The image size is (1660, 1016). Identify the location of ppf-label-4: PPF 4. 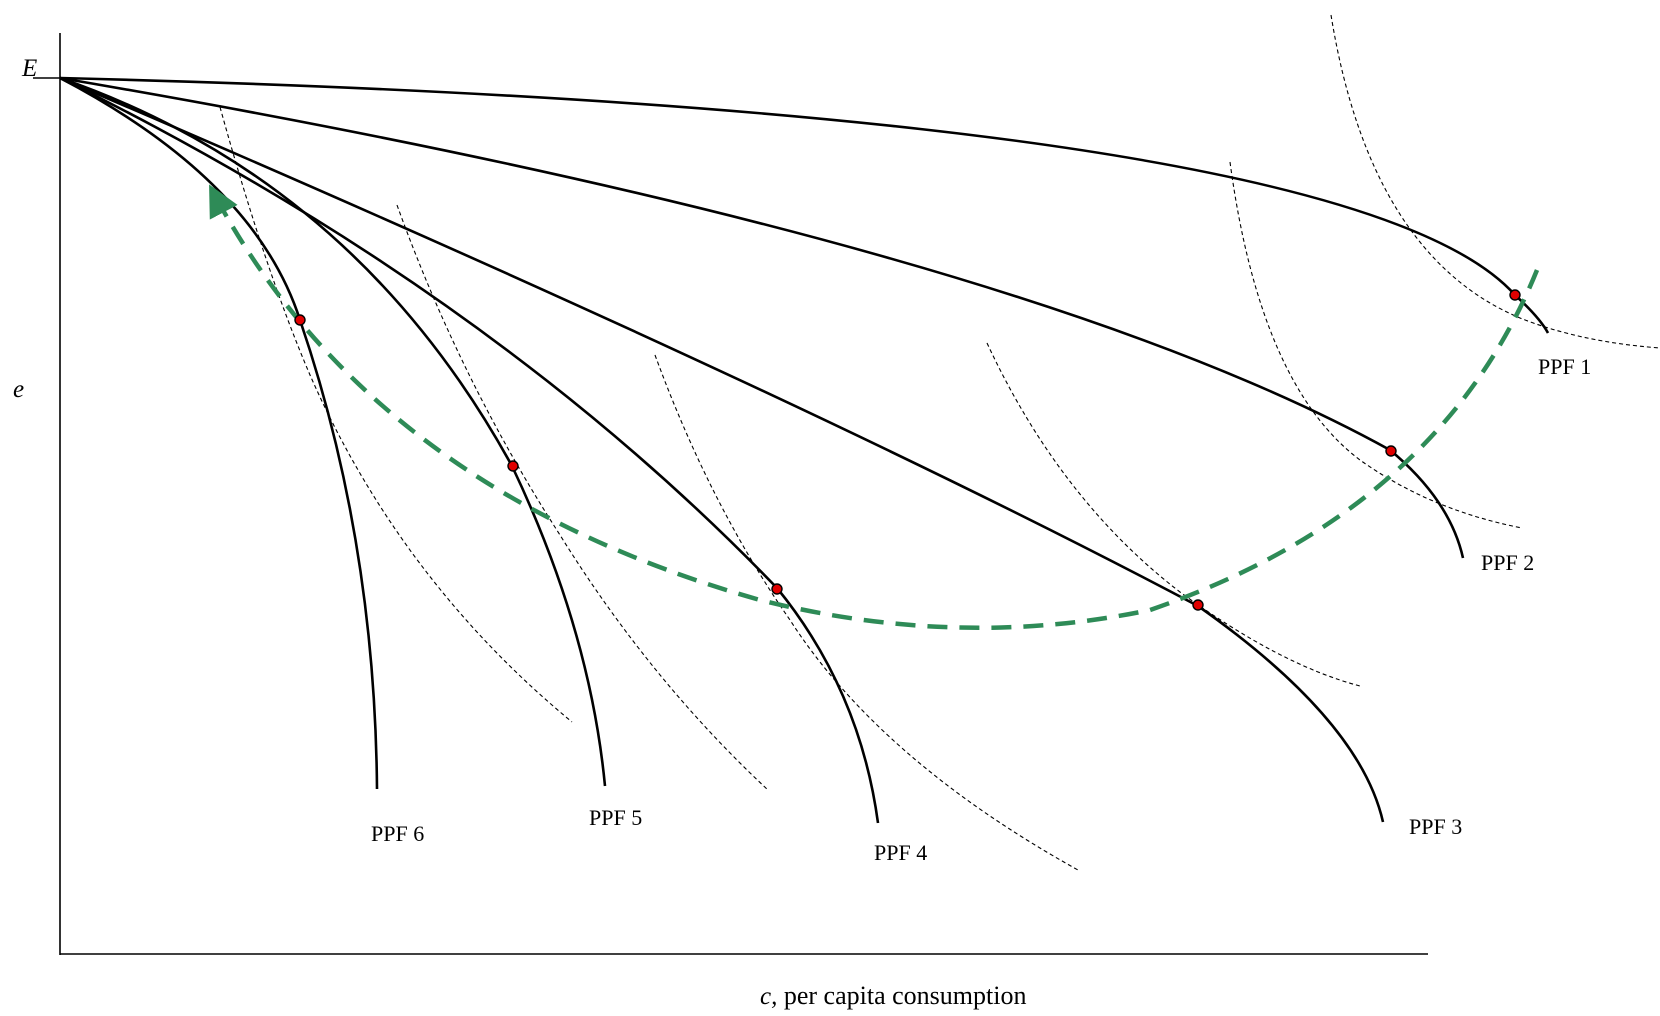
(900, 852).